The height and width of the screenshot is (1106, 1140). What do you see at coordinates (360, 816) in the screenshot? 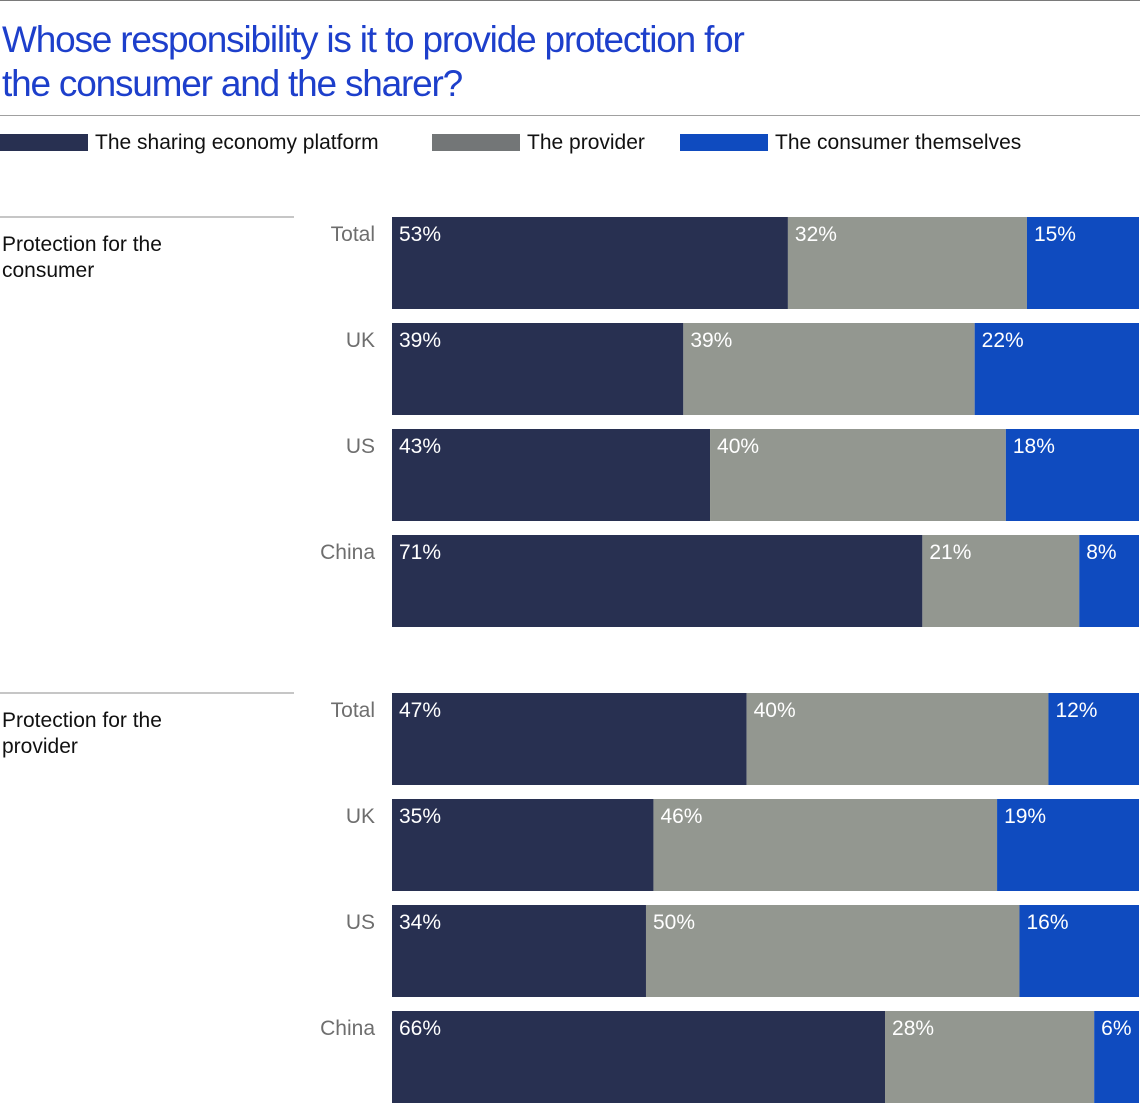
I see `category-label-provider-protection-uk: UK` at bounding box center [360, 816].